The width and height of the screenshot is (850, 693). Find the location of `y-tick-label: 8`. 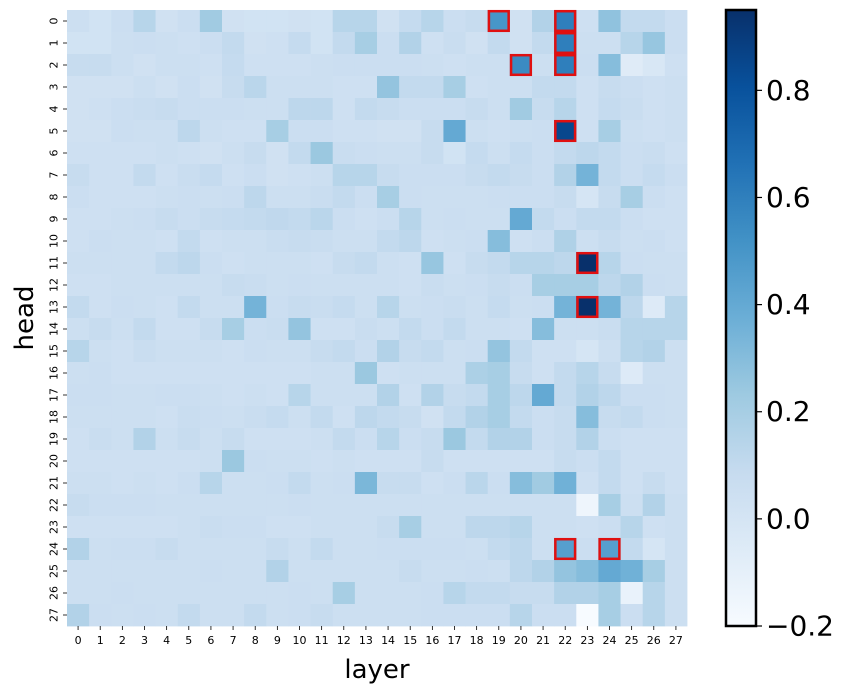

y-tick-label: 8 is located at coordinates (54, 197).